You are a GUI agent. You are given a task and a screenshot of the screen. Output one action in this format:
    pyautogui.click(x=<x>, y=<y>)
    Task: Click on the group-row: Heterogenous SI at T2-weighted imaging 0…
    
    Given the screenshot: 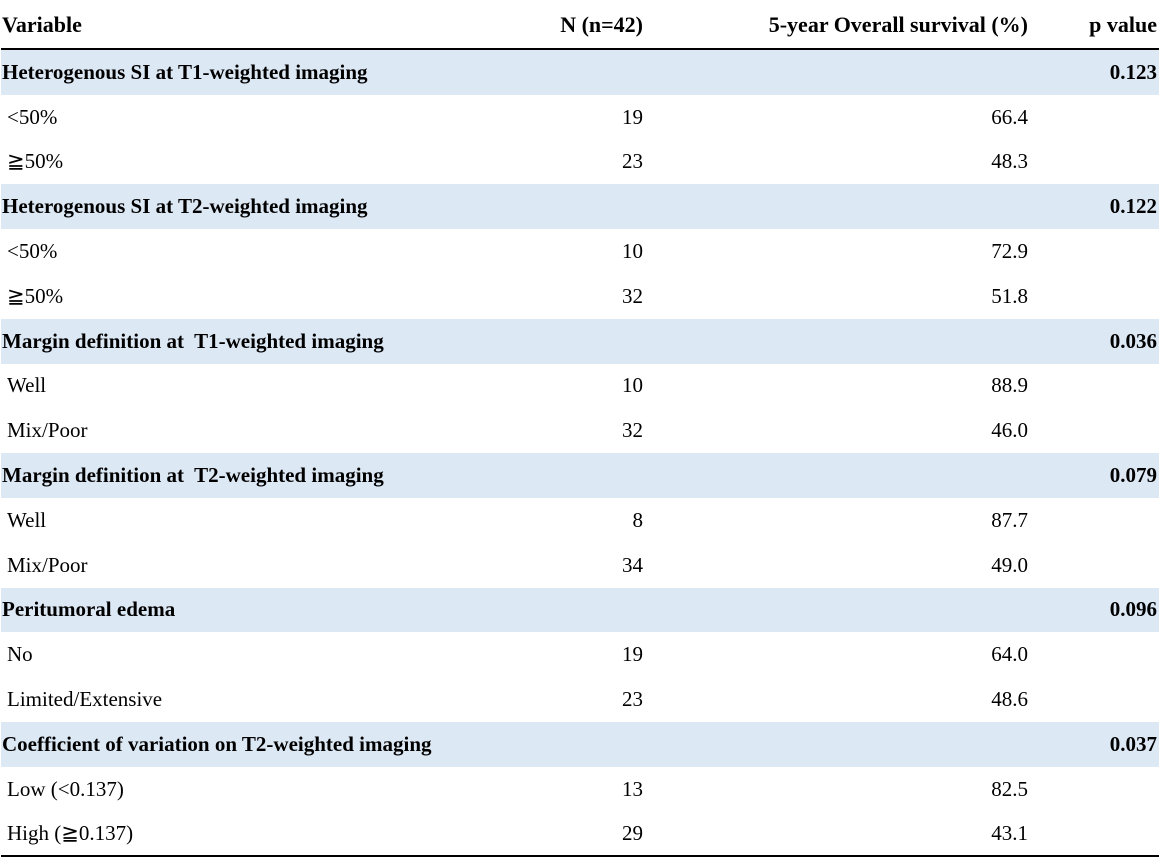 What is the action you would take?
    pyautogui.click(x=580, y=207)
    